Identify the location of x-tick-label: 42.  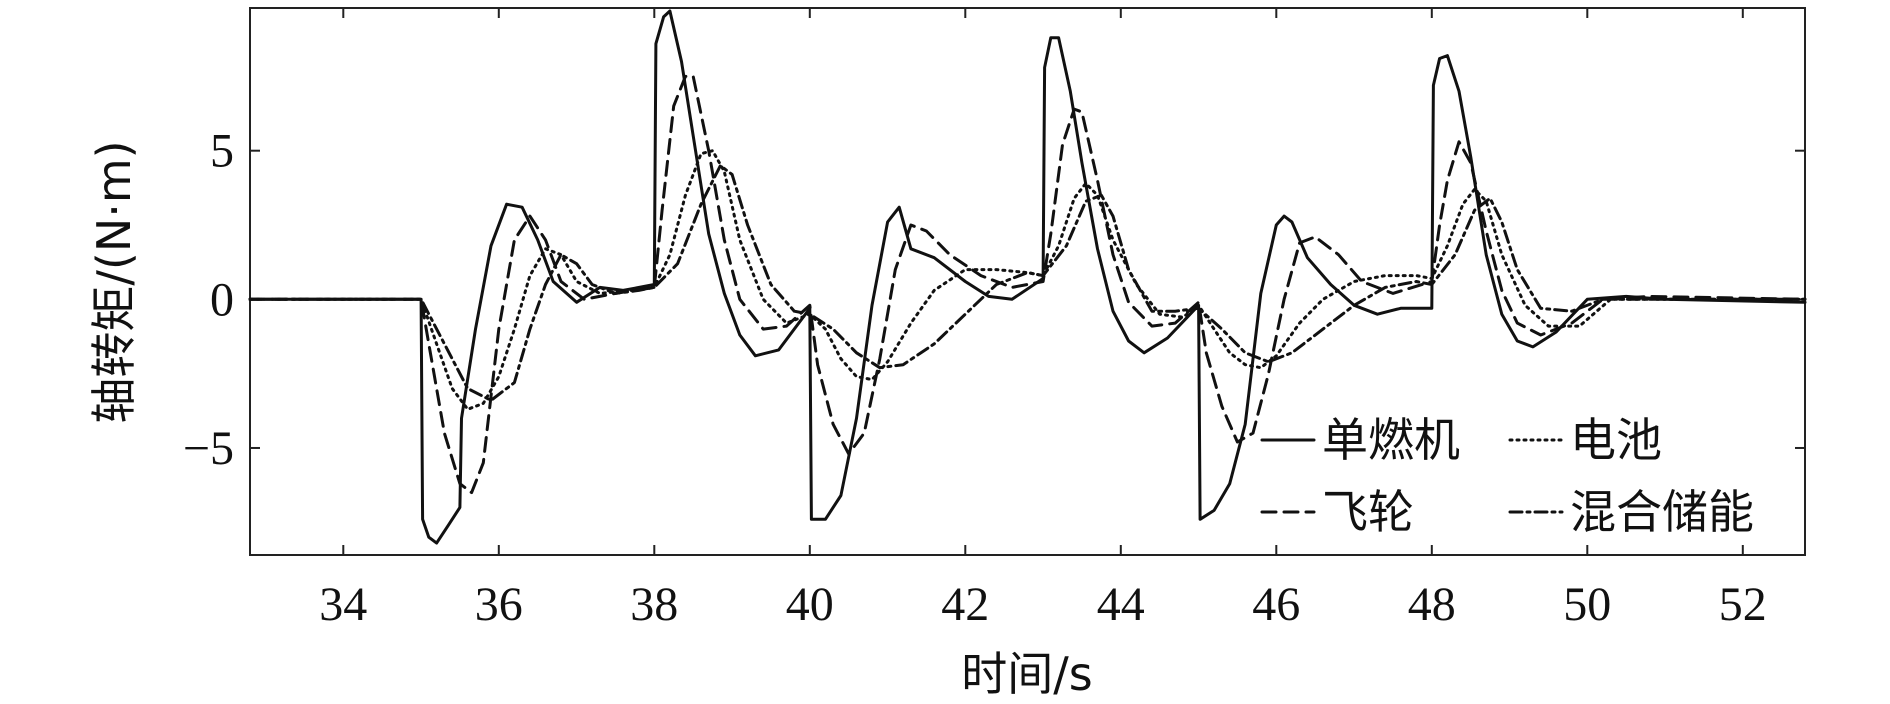
(965, 604).